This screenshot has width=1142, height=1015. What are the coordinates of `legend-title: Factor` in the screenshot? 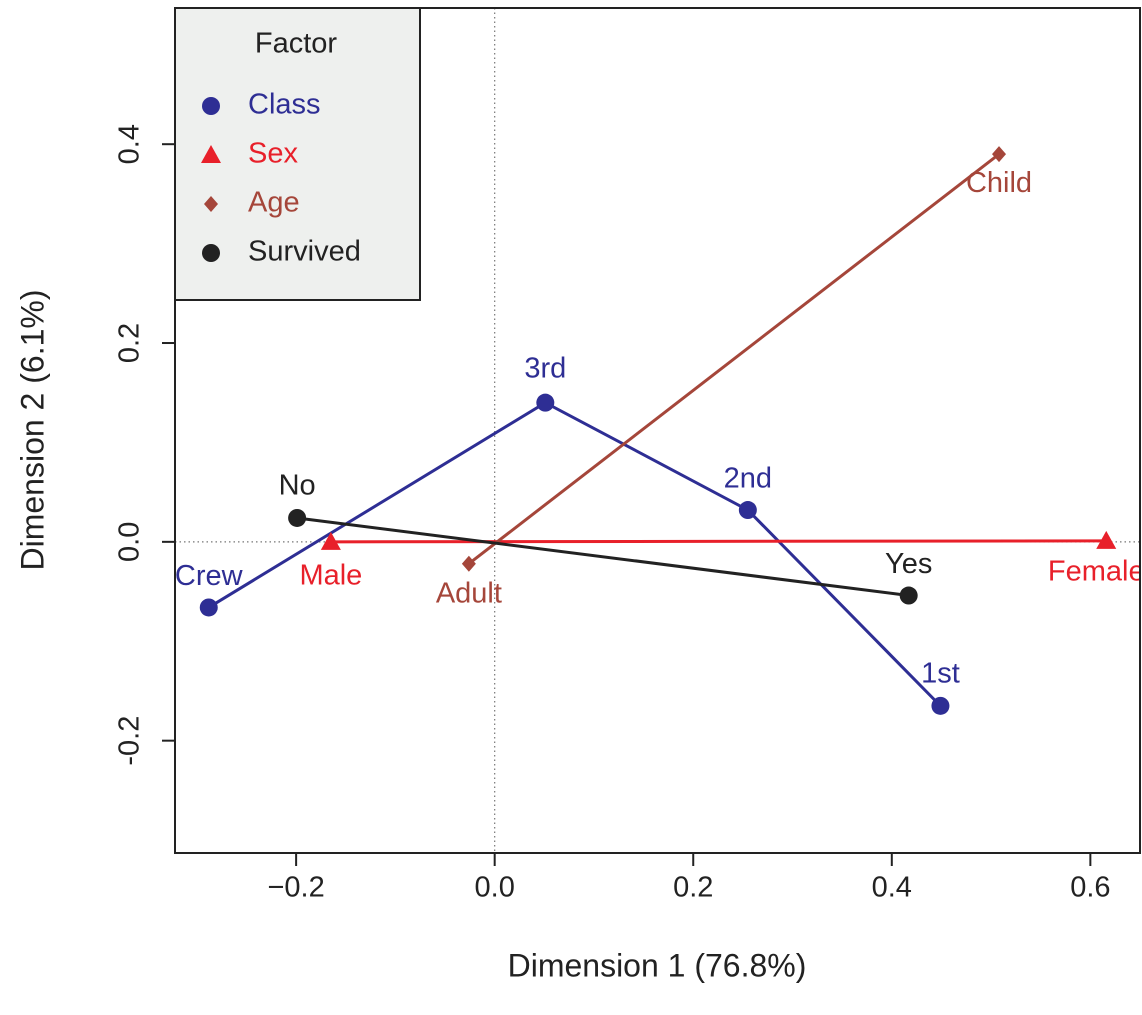 It's located at (296, 44).